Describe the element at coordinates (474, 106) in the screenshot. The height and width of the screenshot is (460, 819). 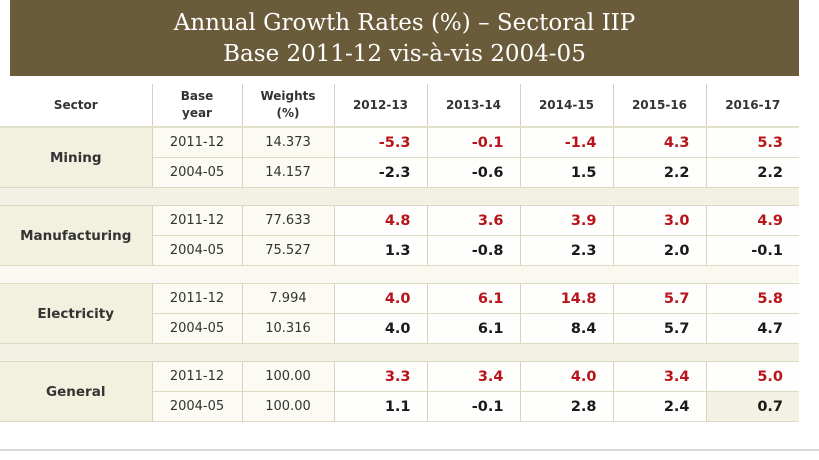
I see `header-2013-14: 2013-14` at that location.